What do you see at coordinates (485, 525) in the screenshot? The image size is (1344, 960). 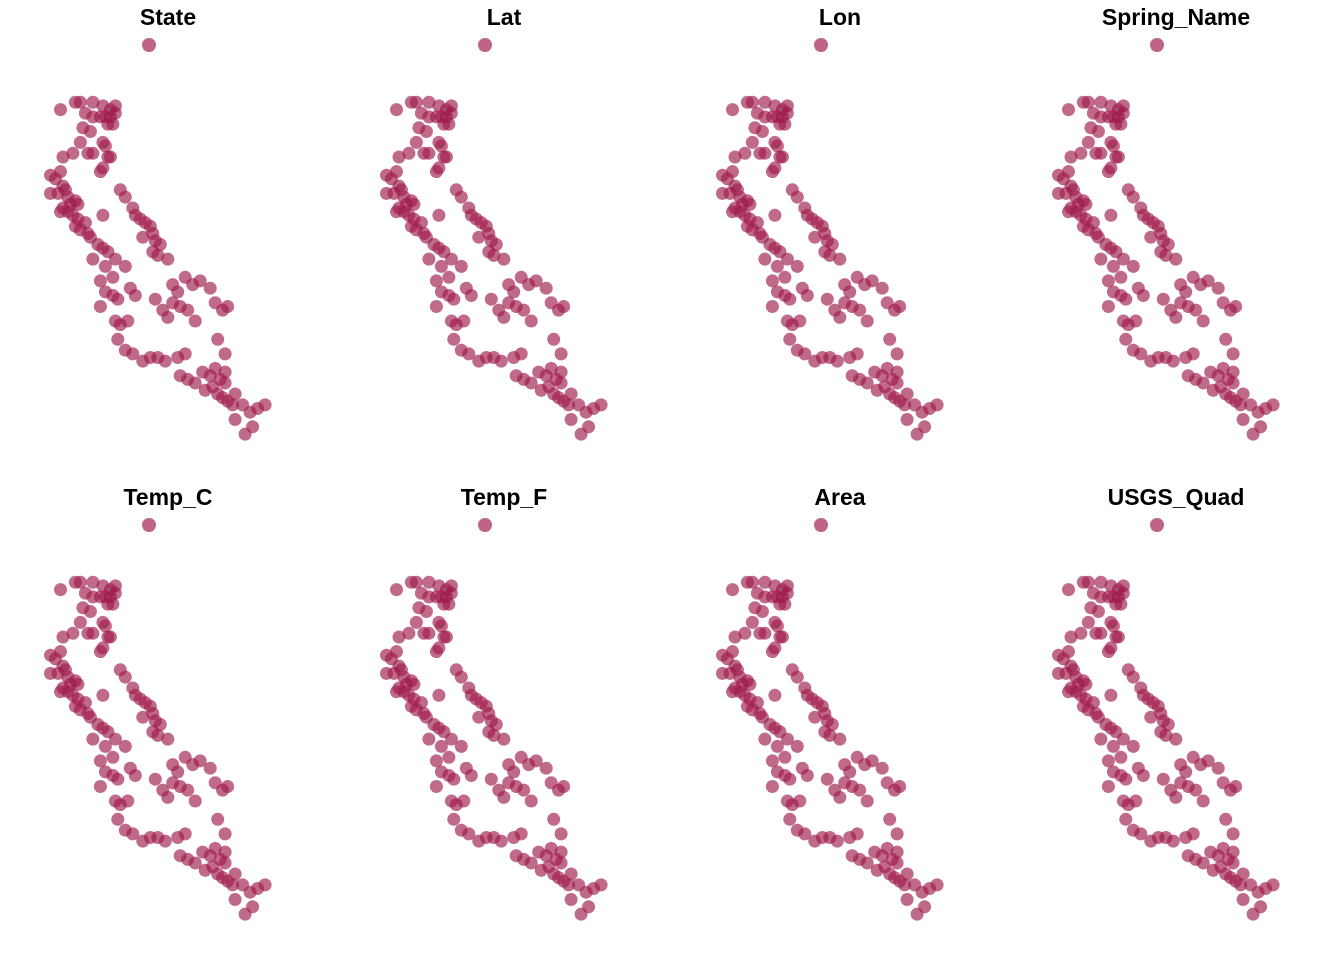 I see `legend-marker` at bounding box center [485, 525].